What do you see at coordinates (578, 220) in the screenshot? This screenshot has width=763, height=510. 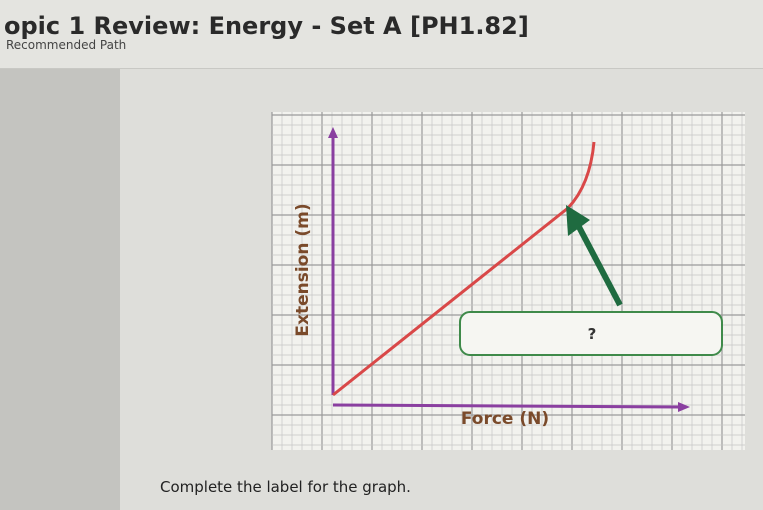 I see `pointer-arrowhead` at bounding box center [578, 220].